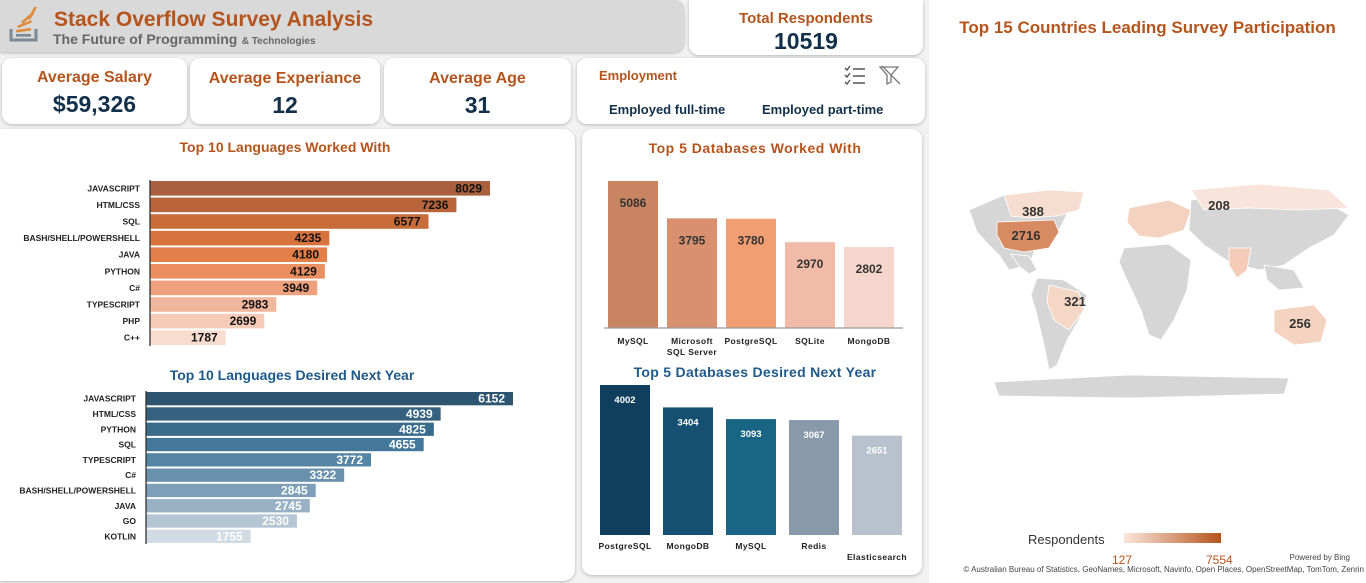 This screenshot has height=583, width=1366. What do you see at coordinates (632, 341) in the screenshot?
I see `category-label-db_worked-0: MySQL` at bounding box center [632, 341].